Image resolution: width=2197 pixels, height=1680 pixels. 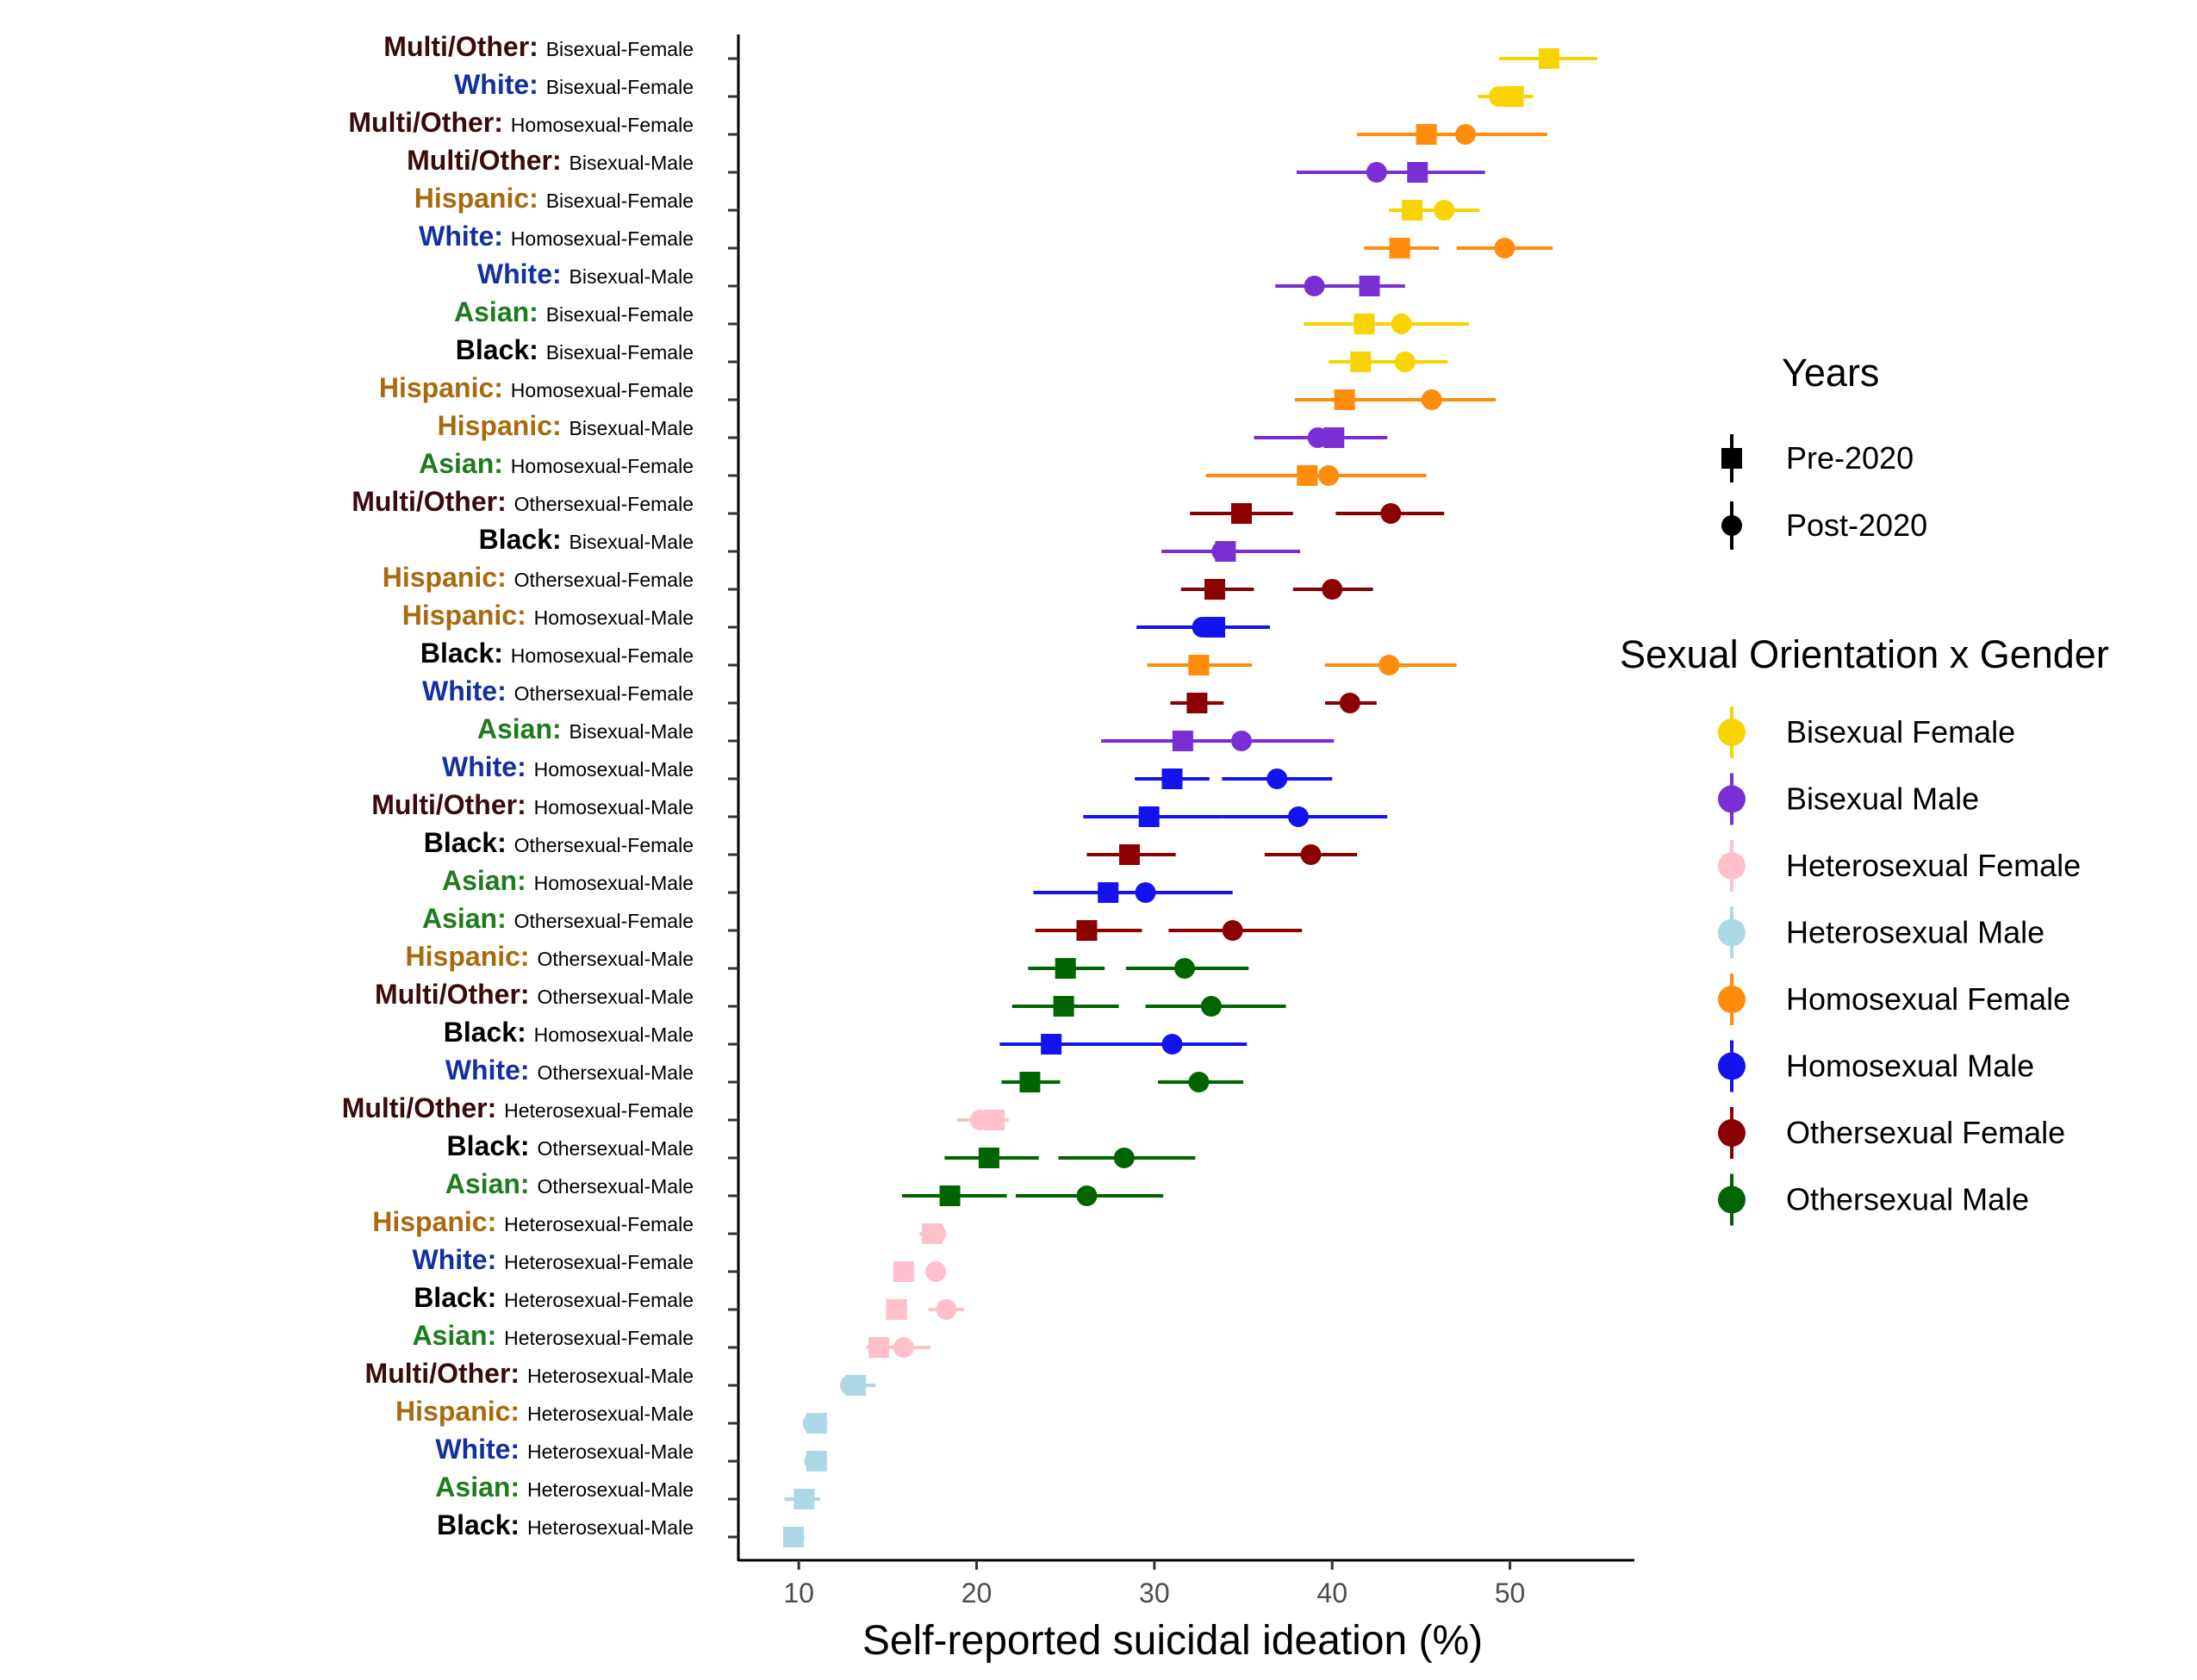 I want to click on row-label: White: Heterosexual-Female, so click(x=553, y=1259).